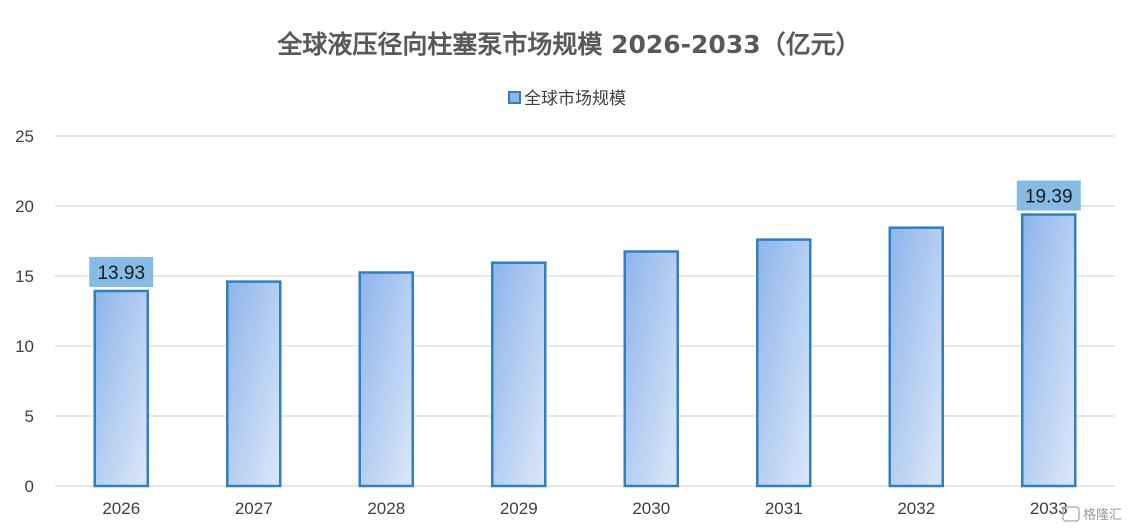 The image size is (1138, 531). I want to click on bar-2031, so click(784, 363).